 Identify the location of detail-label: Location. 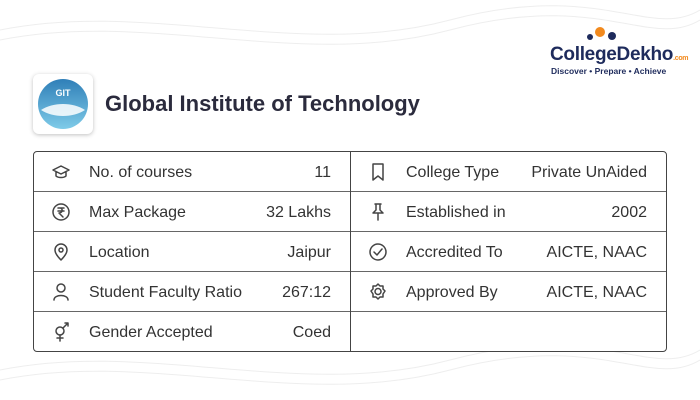
(119, 252).